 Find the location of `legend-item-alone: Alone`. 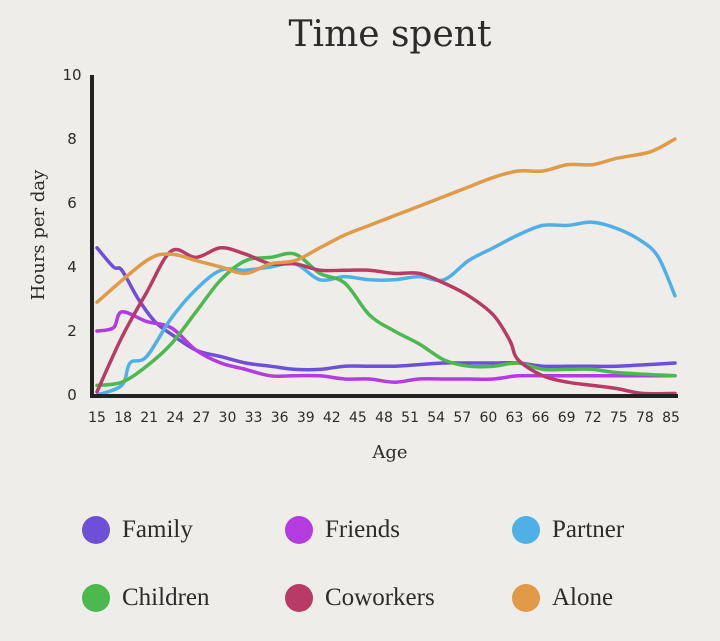

legend-item-alone: Alone is located at coordinates (562, 598).